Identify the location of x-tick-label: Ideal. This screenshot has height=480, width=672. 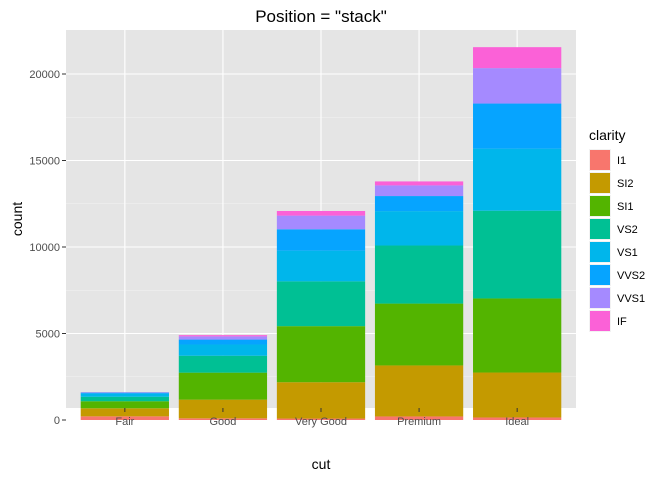
(517, 422).